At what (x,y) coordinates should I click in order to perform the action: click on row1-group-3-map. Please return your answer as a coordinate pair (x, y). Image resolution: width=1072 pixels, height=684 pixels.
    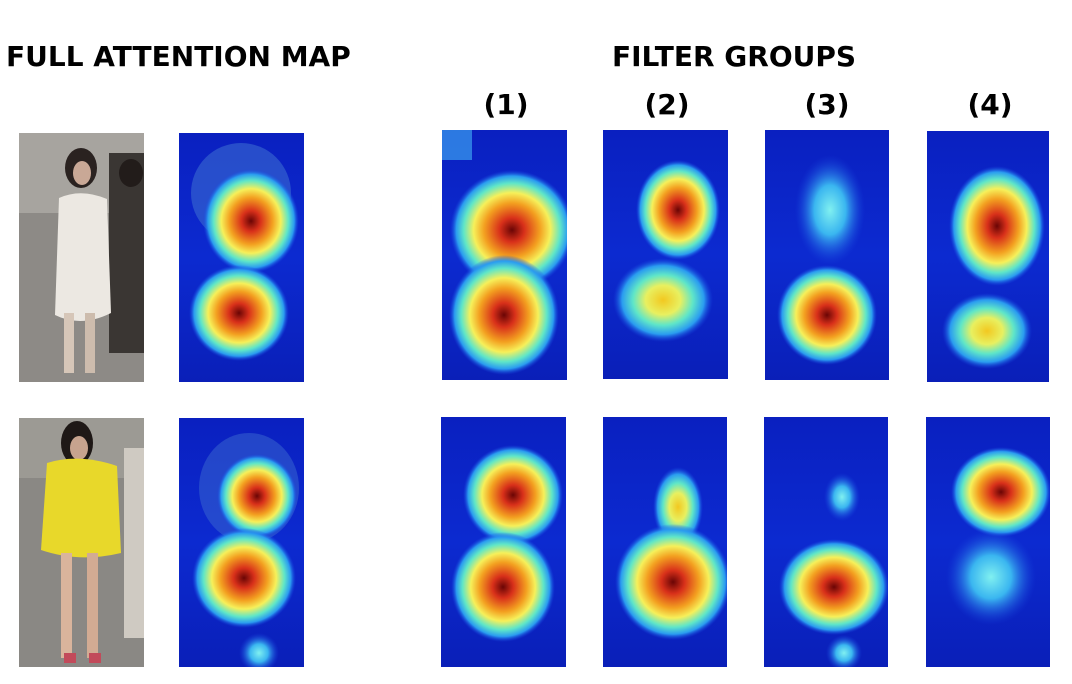
    Looking at the image, I should click on (827, 255).